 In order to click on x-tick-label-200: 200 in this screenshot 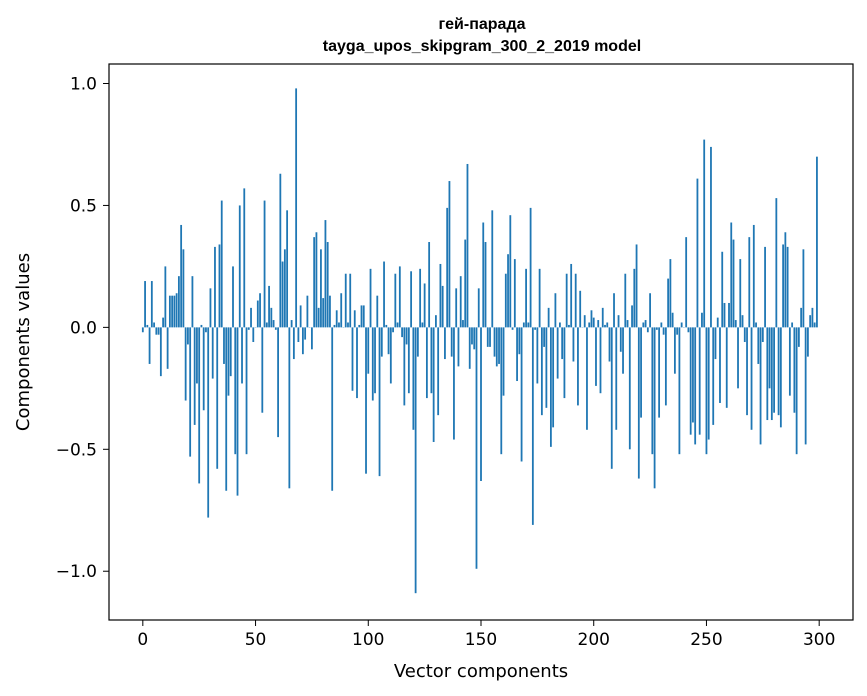, I will do `click(594, 640)`.